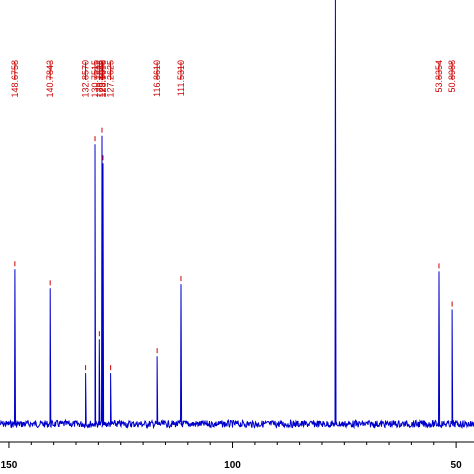  Describe the element at coordinates (232, 465) in the screenshot. I see `x-tick-label: 100` at that location.